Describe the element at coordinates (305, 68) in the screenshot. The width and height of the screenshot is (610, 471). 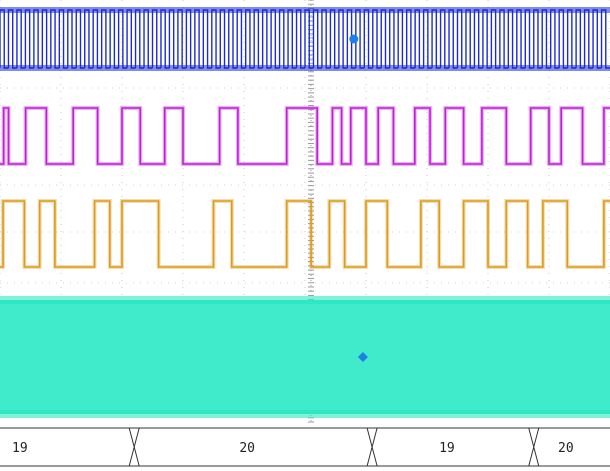
I see `trace-channel-1-low-rail` at that location.